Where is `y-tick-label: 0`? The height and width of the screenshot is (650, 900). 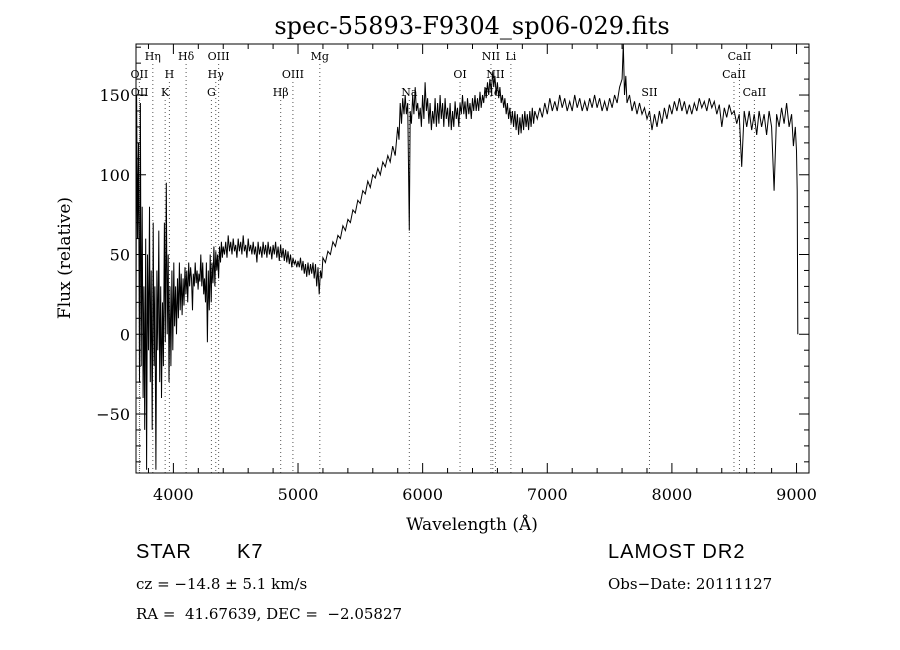
y-tick-label: 0 is located at coordinates (125, 334).